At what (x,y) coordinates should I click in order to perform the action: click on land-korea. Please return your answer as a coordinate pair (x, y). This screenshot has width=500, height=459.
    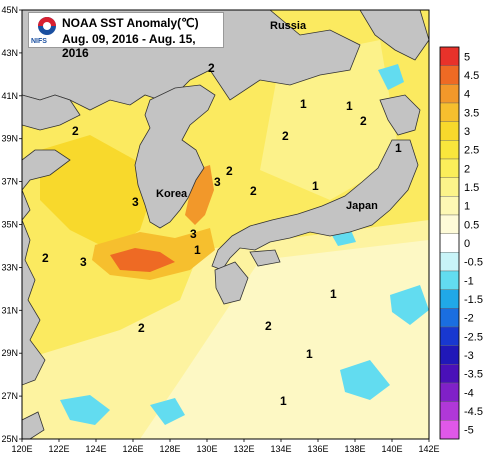
    Looking at the image, I should click on (175, 156).